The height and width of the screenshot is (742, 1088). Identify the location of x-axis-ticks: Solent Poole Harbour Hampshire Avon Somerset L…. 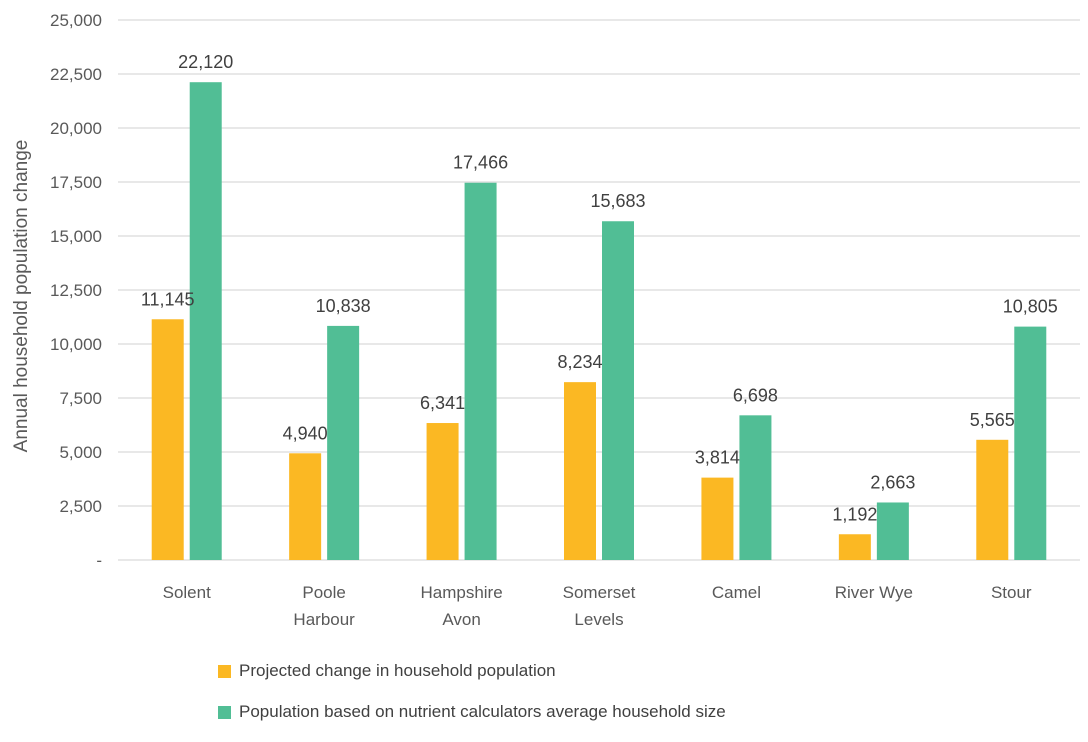
(597, 606).